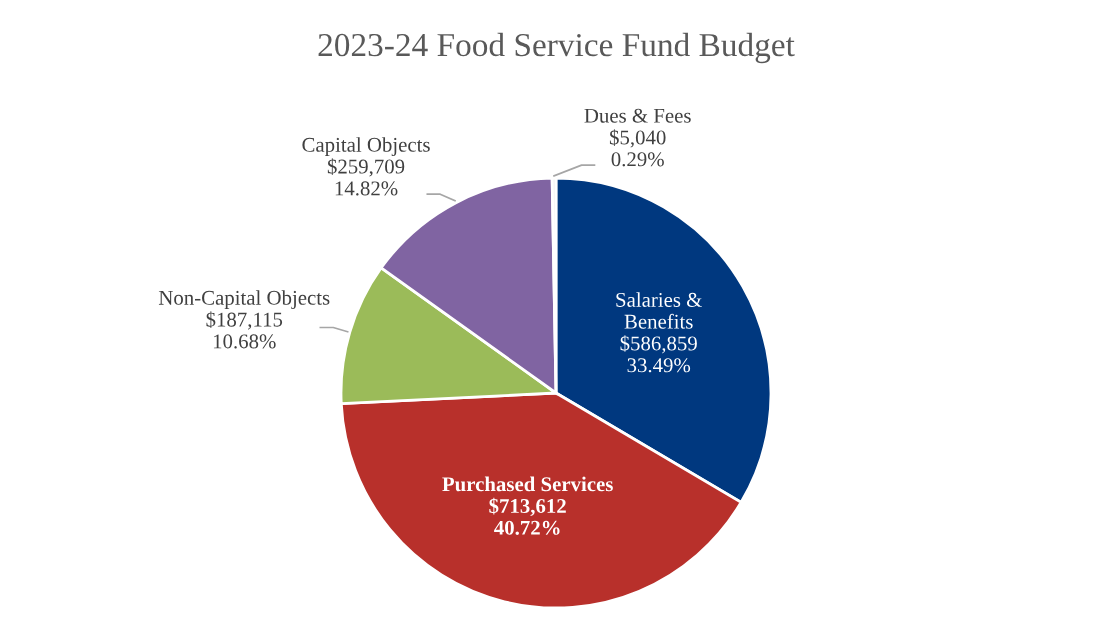 This screenshot has height=633, width=1112. Describe the element at coordinates (527, 484) in the screenshot. I see `slice-label: Purchased Services` at that location.